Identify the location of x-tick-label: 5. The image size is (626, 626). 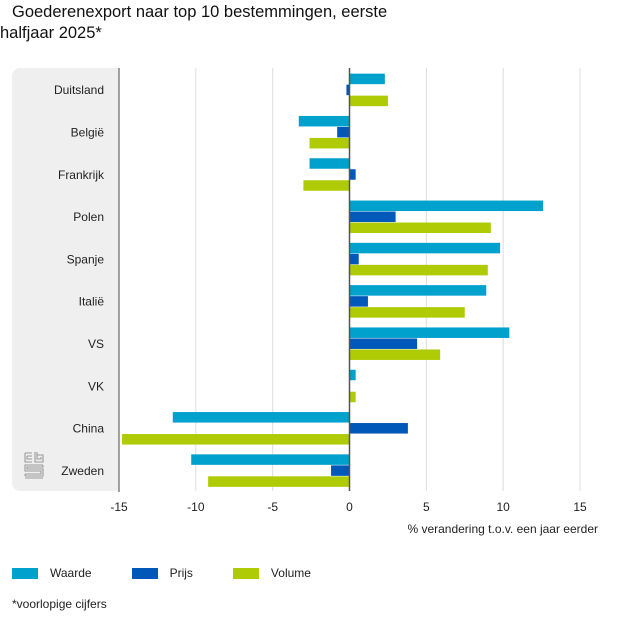
(426, 507).